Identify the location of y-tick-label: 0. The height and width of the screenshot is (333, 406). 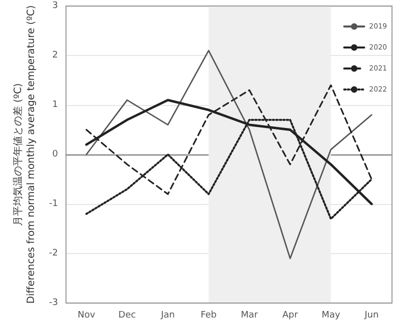
(55, 155).